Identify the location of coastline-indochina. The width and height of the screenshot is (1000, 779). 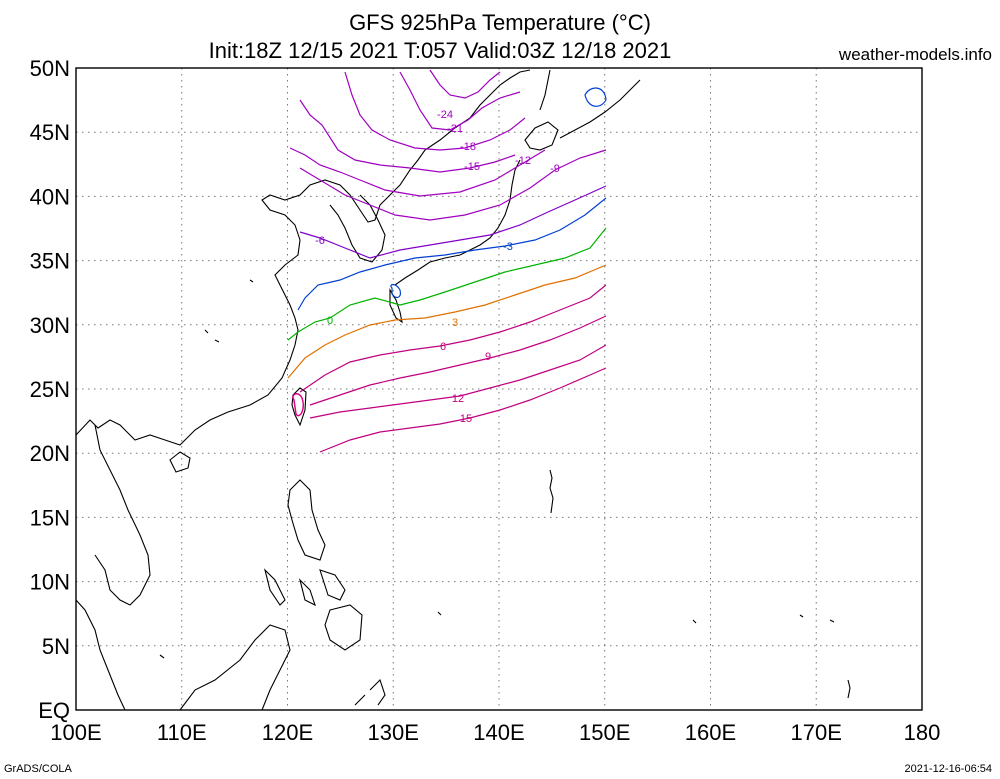
(113, 567).